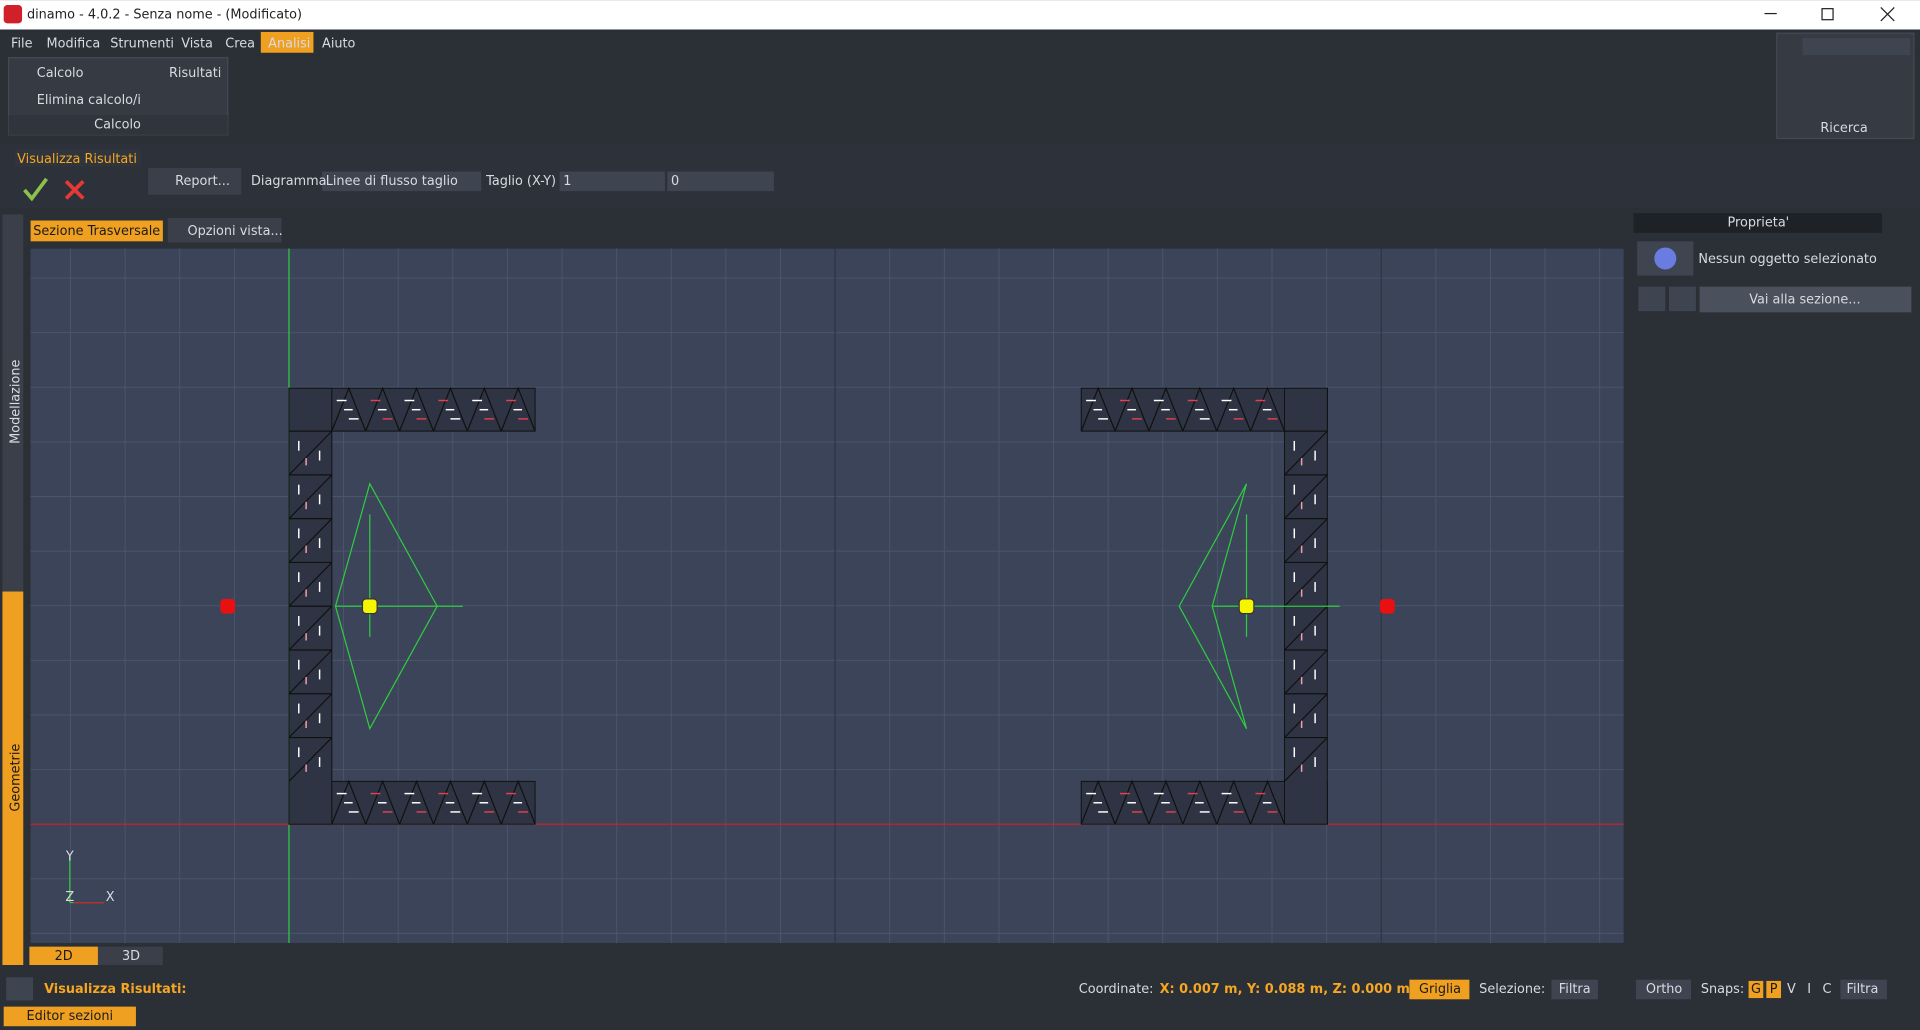 This screenshot has width=1920, height=1030. What do you see at coordinates (1285, 989) in the screenshot?
I see `label: X: 0.007 m, Y: 0.088 m, Z: 0.000 m` at bounding box center [1285, 989].